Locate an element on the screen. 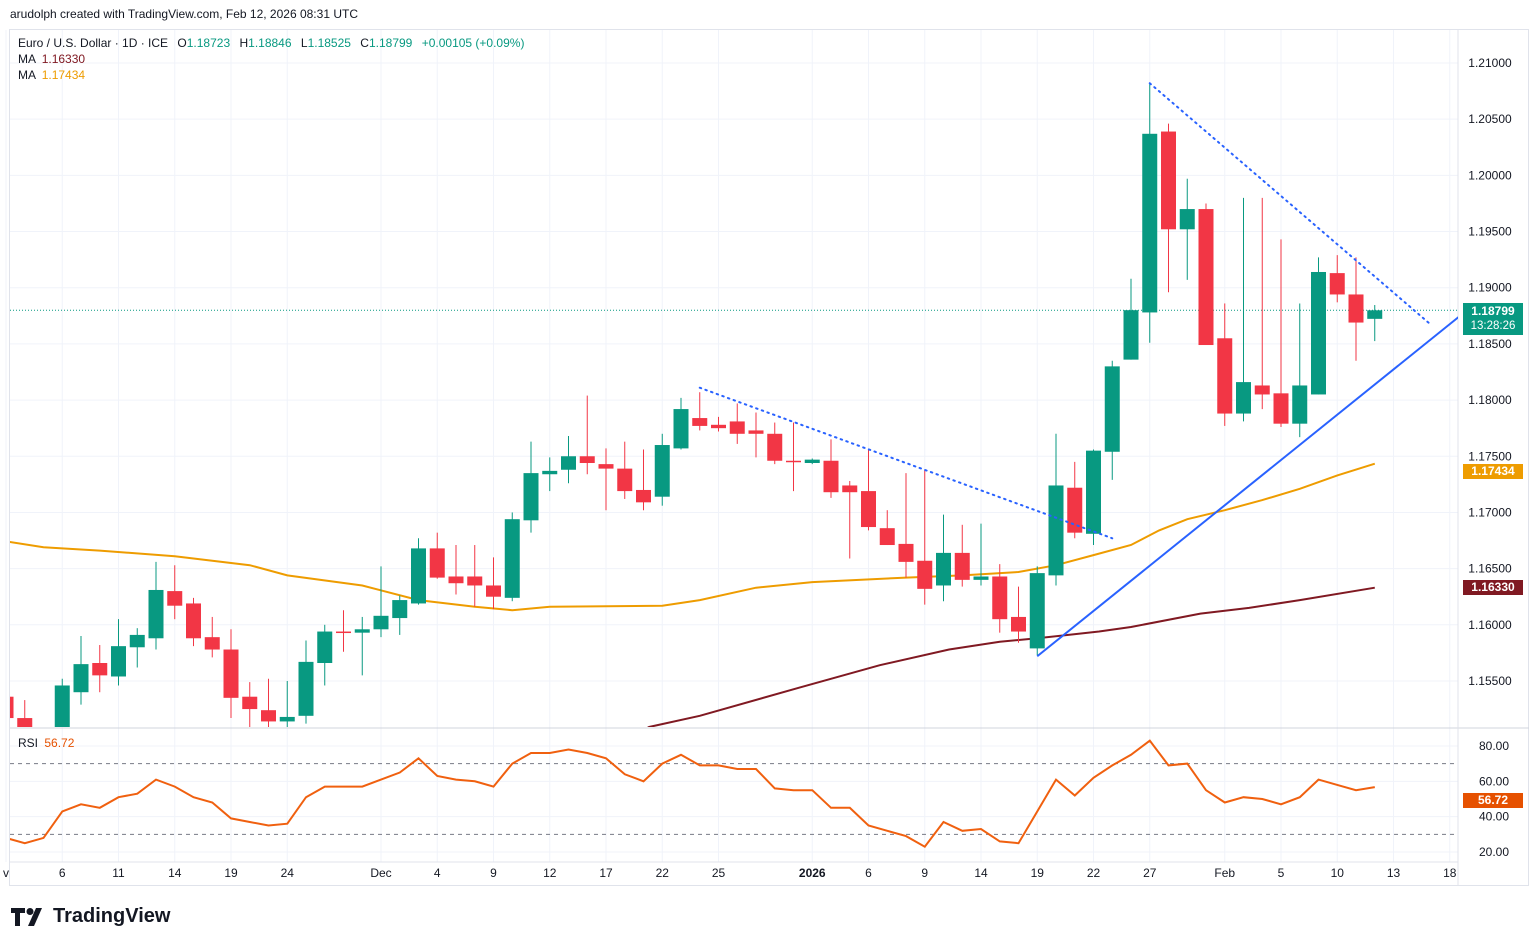 The width and height of the screenshot is (1539, 947). open-label: O is located at coordinates (182, 43).